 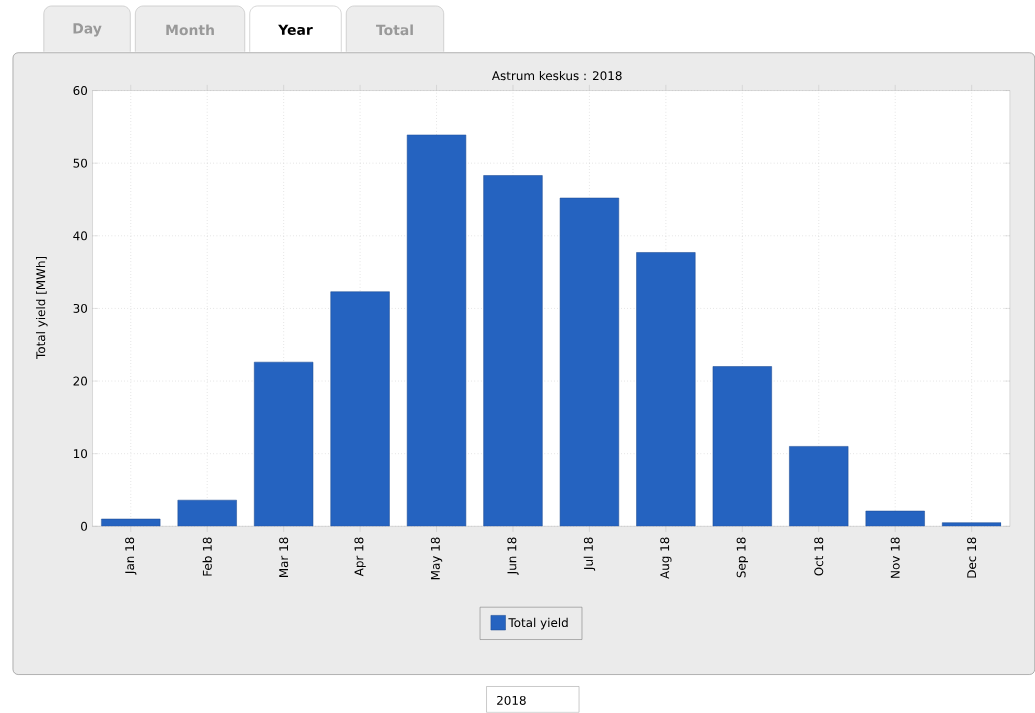 I want to click on x-tick-label: Aug 18, so click(x=666, y=558).